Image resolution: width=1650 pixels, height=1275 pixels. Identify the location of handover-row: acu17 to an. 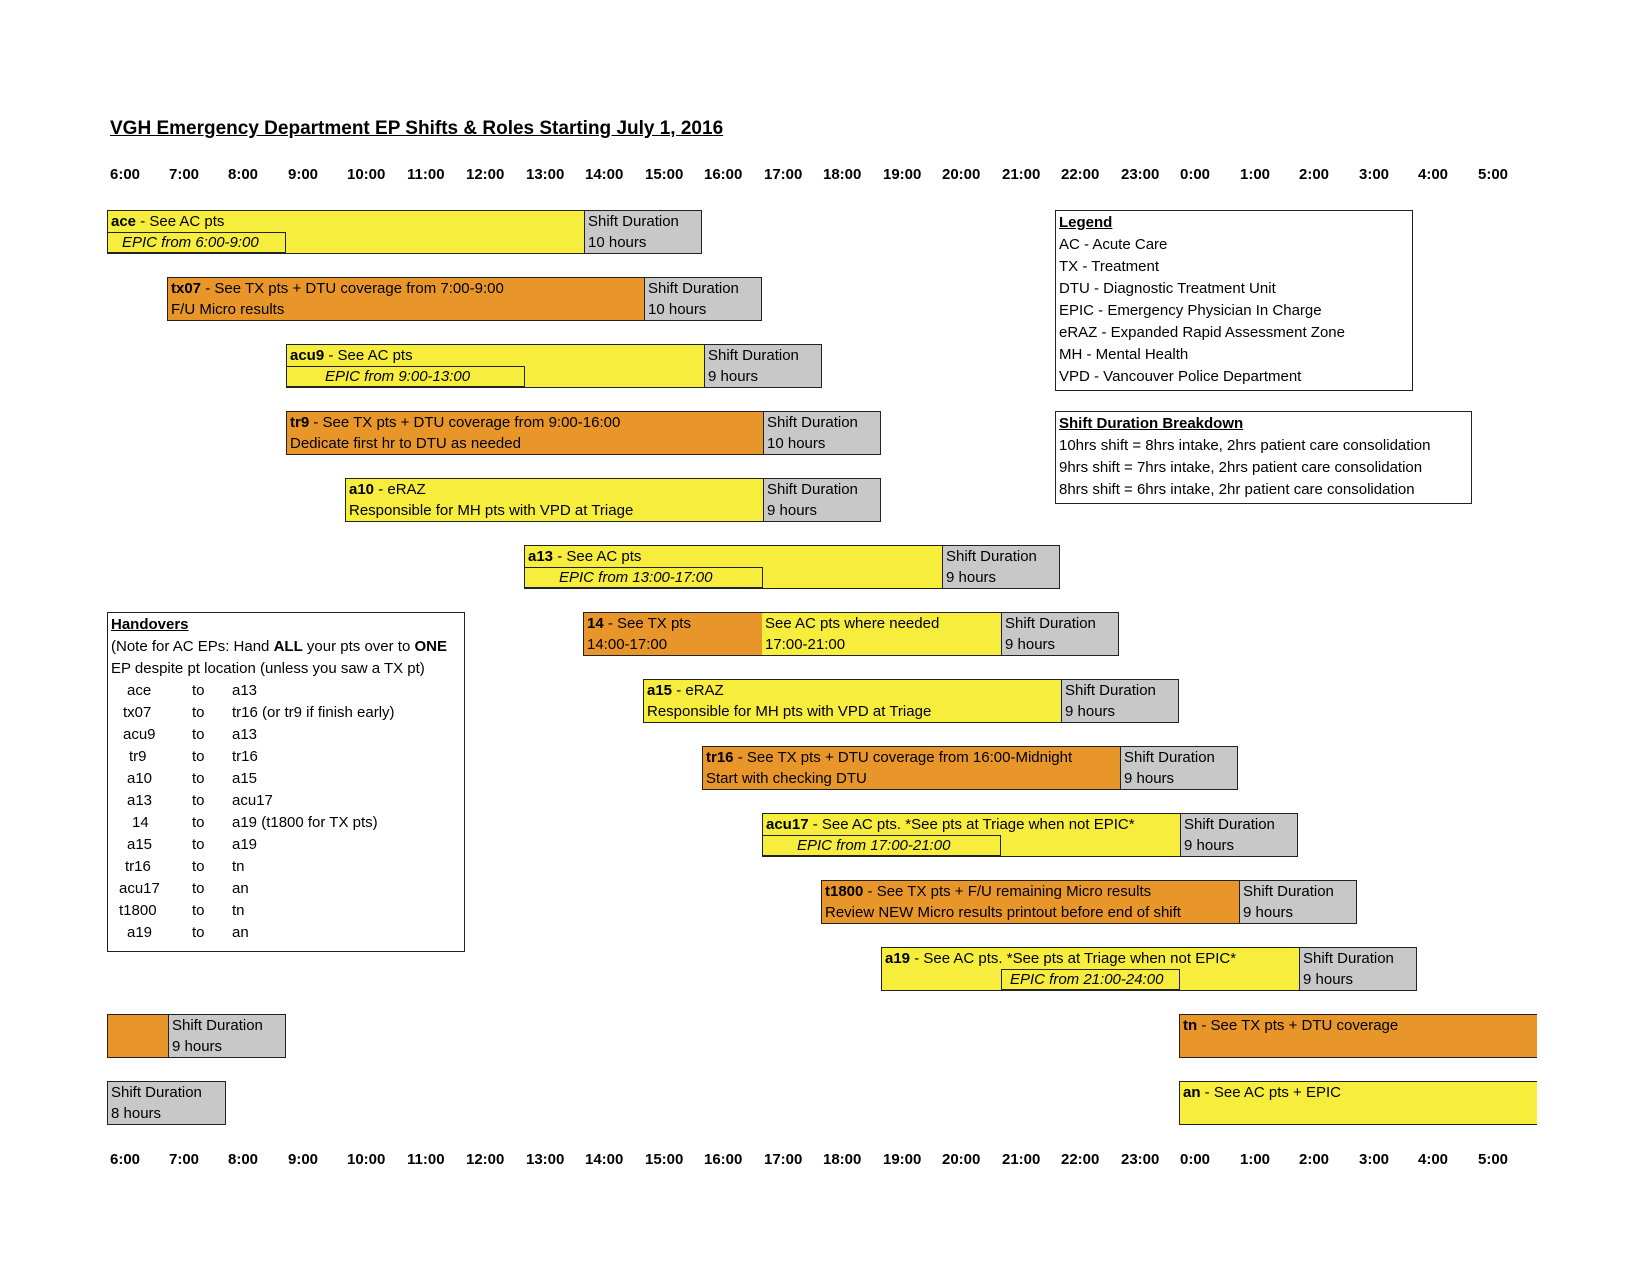
(184, 888).